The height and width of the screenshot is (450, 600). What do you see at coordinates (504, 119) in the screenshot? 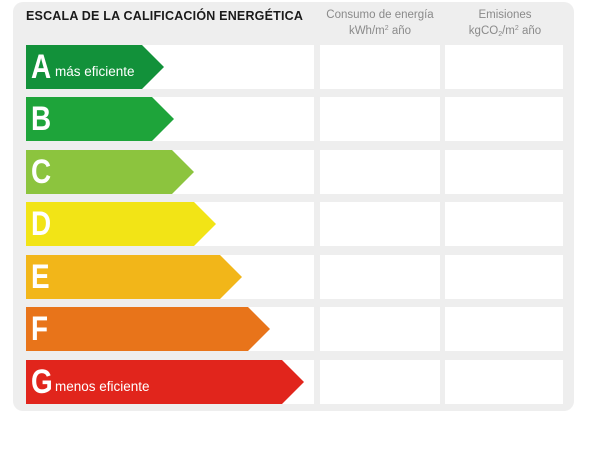
I see `emisiones-cell-b` at bounding box center [504, 119].